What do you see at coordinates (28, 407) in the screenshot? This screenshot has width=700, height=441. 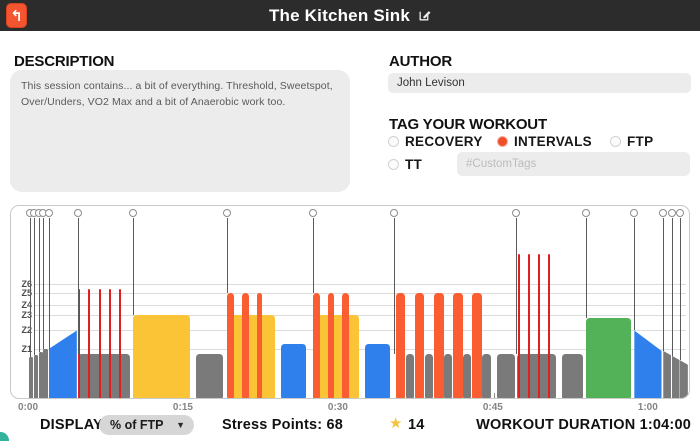 I see `time-axis-label: 0:00` at bounding box center [28, 407].